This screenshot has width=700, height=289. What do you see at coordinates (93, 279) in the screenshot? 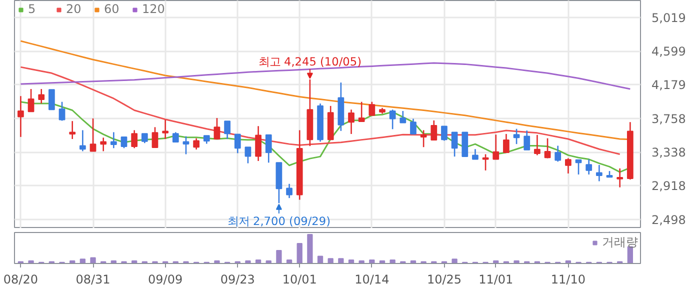
I see `x-tick-label: 08/31` at bounding box center [93, 279].